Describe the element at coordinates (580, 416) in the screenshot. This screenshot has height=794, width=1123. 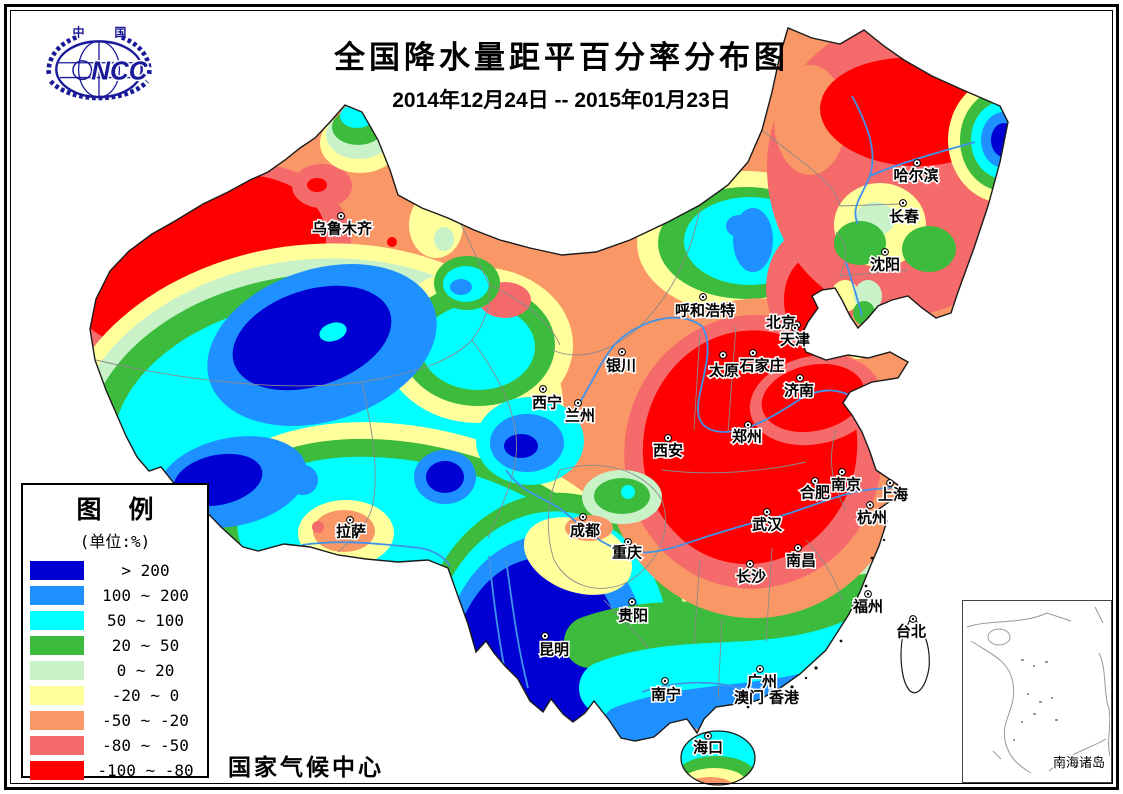
I see `city-label: 兰州` at that location.